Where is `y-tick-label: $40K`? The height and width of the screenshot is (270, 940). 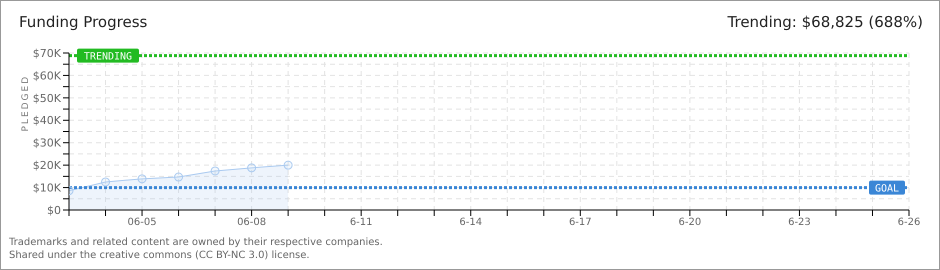
y-tick-label: $40K is located at coordinates (47, 121).